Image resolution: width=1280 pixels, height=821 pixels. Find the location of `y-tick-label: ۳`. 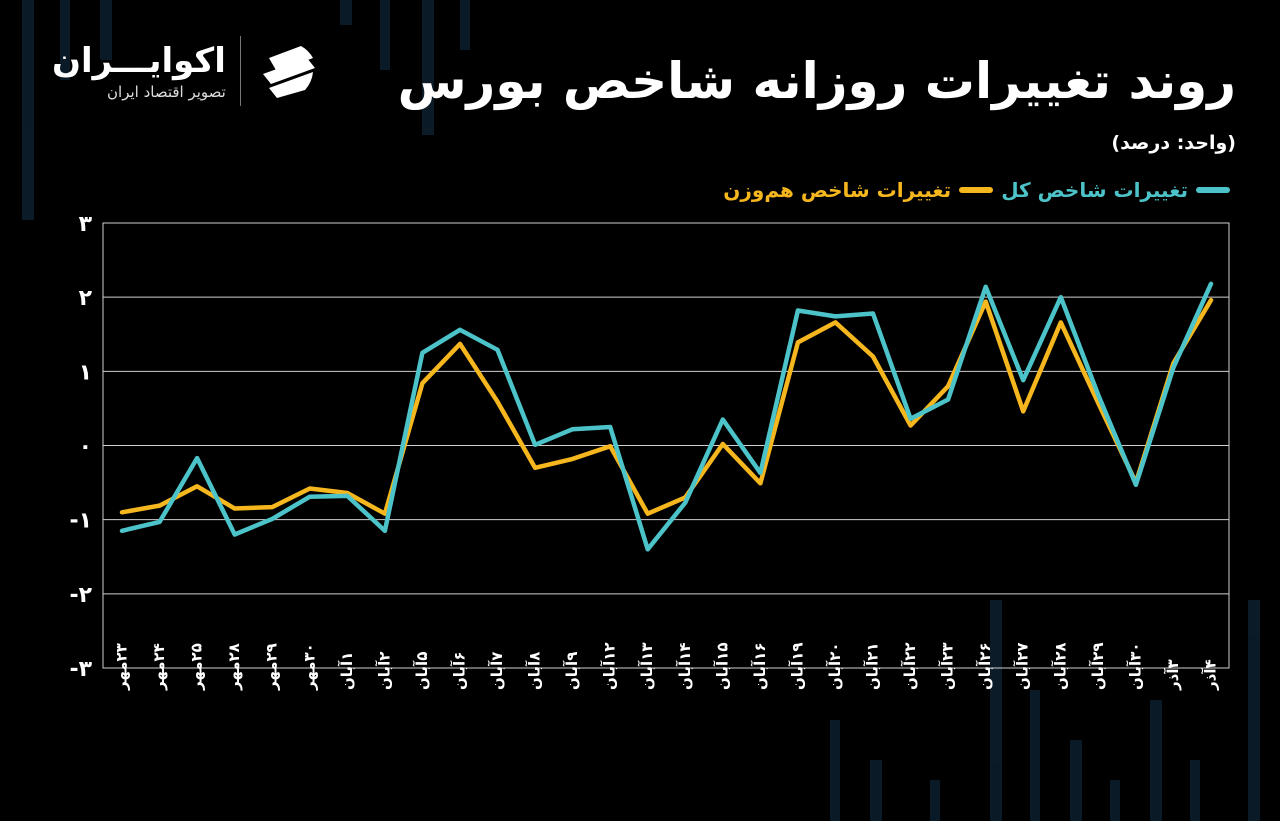

y-tick-label: ۳ is located at coordinates (86, 224).